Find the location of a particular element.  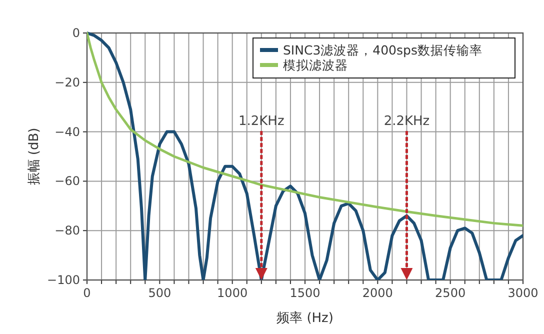

x-tick-label: 1000 is located at coordinates (232, 293).